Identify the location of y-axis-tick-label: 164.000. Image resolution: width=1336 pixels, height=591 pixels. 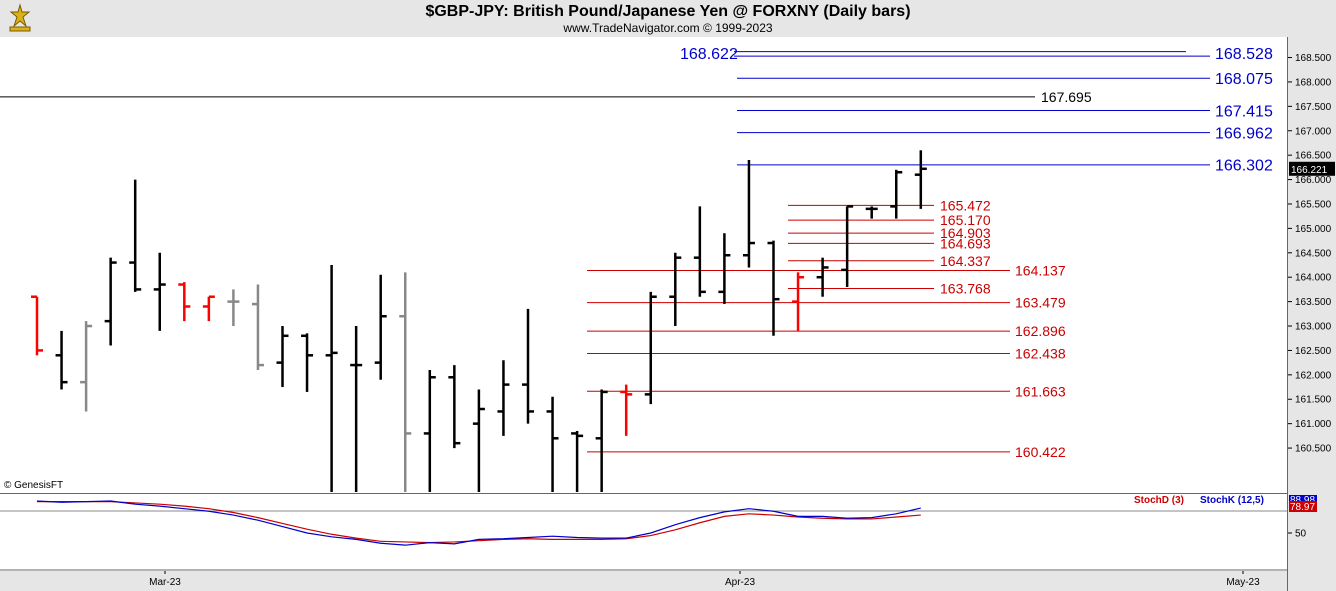
(1313, 278).